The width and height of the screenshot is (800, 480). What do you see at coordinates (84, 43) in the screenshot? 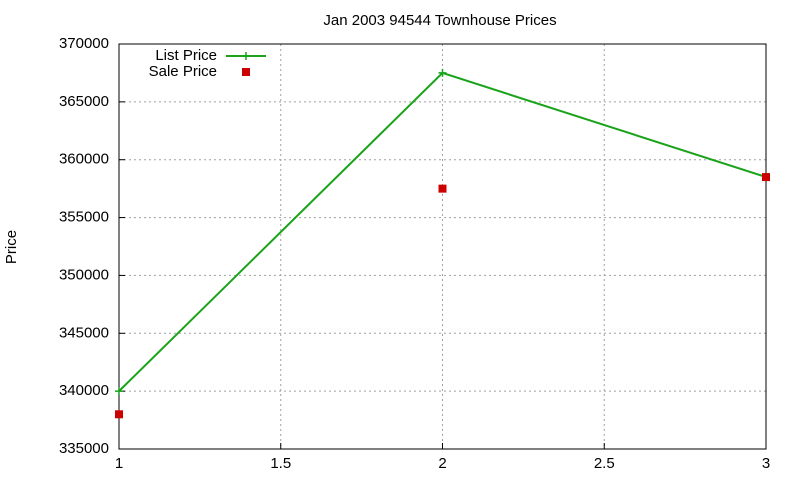
I see `y-tick-label: 370000` at bounding box center [84, 43].